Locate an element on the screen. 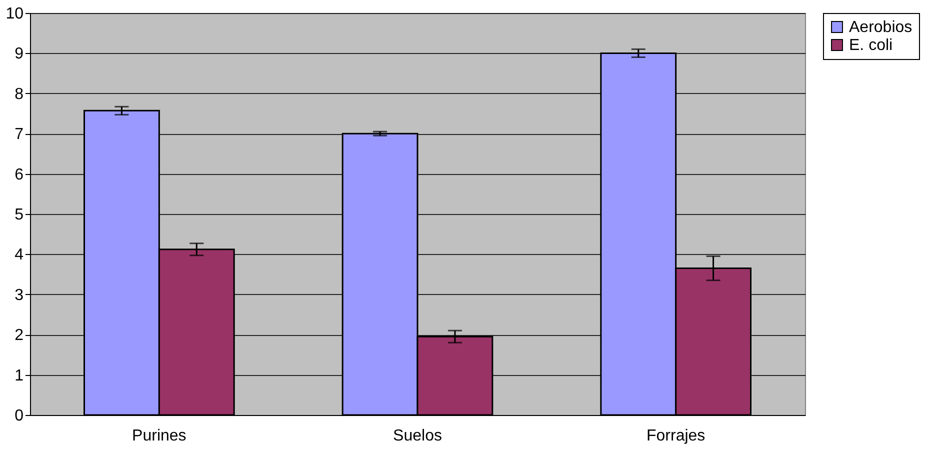 Image resolution: width=930 pixels, height=453 pixels. y-tick-label: 6 is located at coordinates (19, 175).